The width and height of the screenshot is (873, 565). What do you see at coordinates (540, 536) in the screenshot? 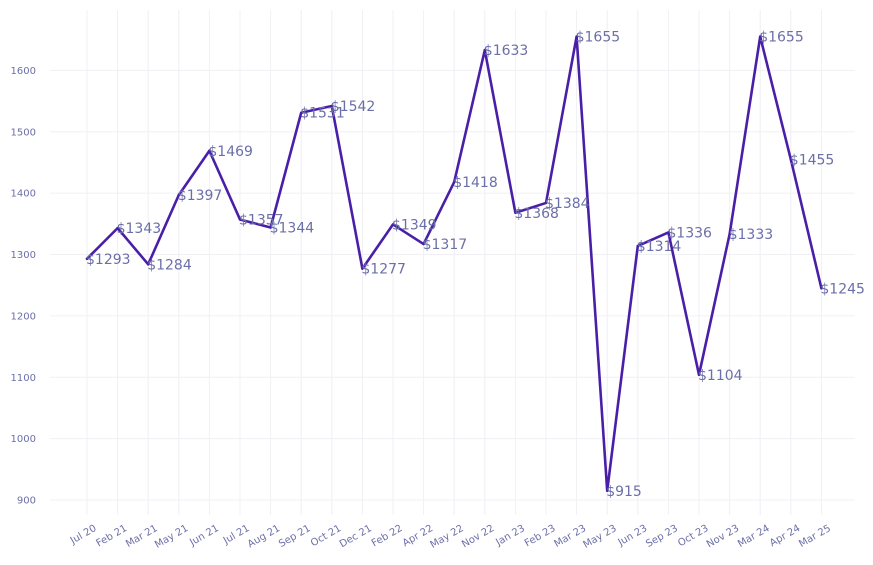
I see `x-tick-label: Feb 23` at bounding box center [540, 536].